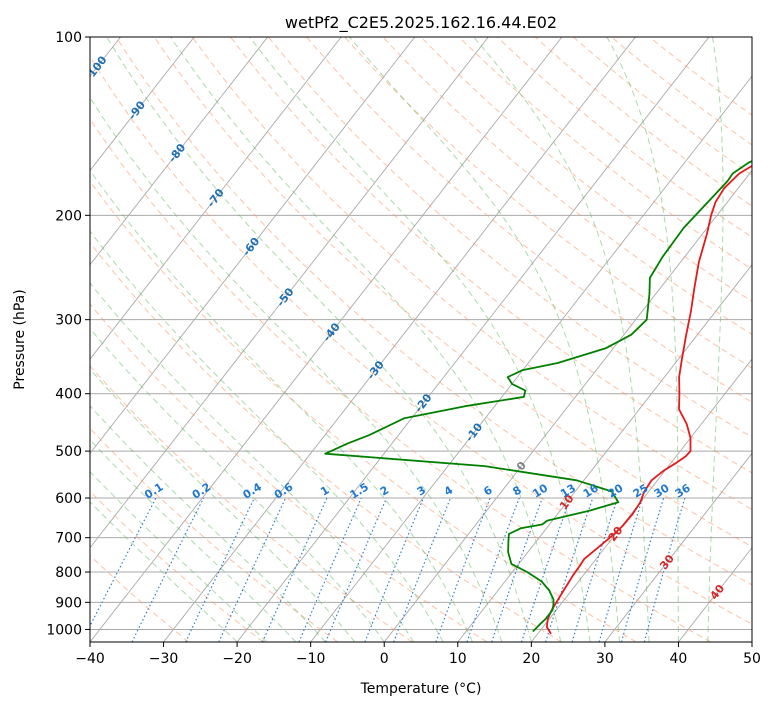  Describe the element at coordinates (68, 539) in the screenshot. I see `y-tick-label: 700` at that location.